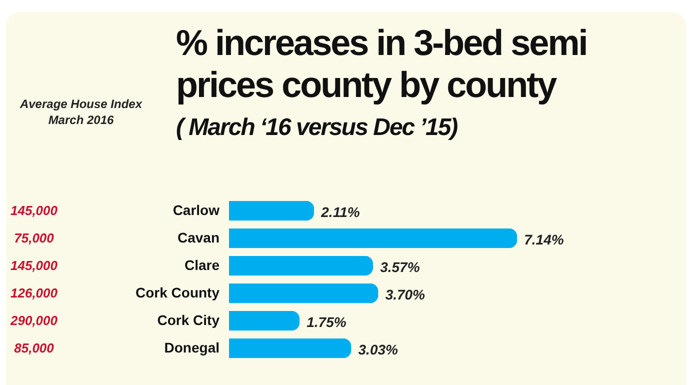 This screenshot has height=385, width=696. Describe the element at coordinates (317, 128) in the screenshot. I see `chart-subtitle: ( March ‘16 versus Dec ’15)` at that location.